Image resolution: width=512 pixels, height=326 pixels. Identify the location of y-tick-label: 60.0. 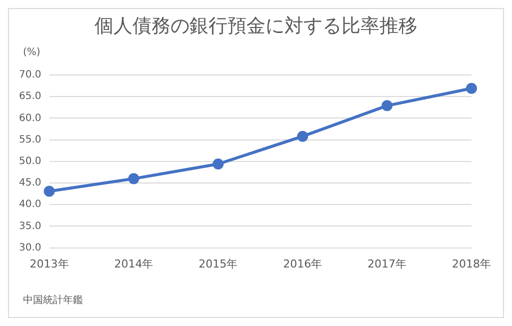
(30, 118).